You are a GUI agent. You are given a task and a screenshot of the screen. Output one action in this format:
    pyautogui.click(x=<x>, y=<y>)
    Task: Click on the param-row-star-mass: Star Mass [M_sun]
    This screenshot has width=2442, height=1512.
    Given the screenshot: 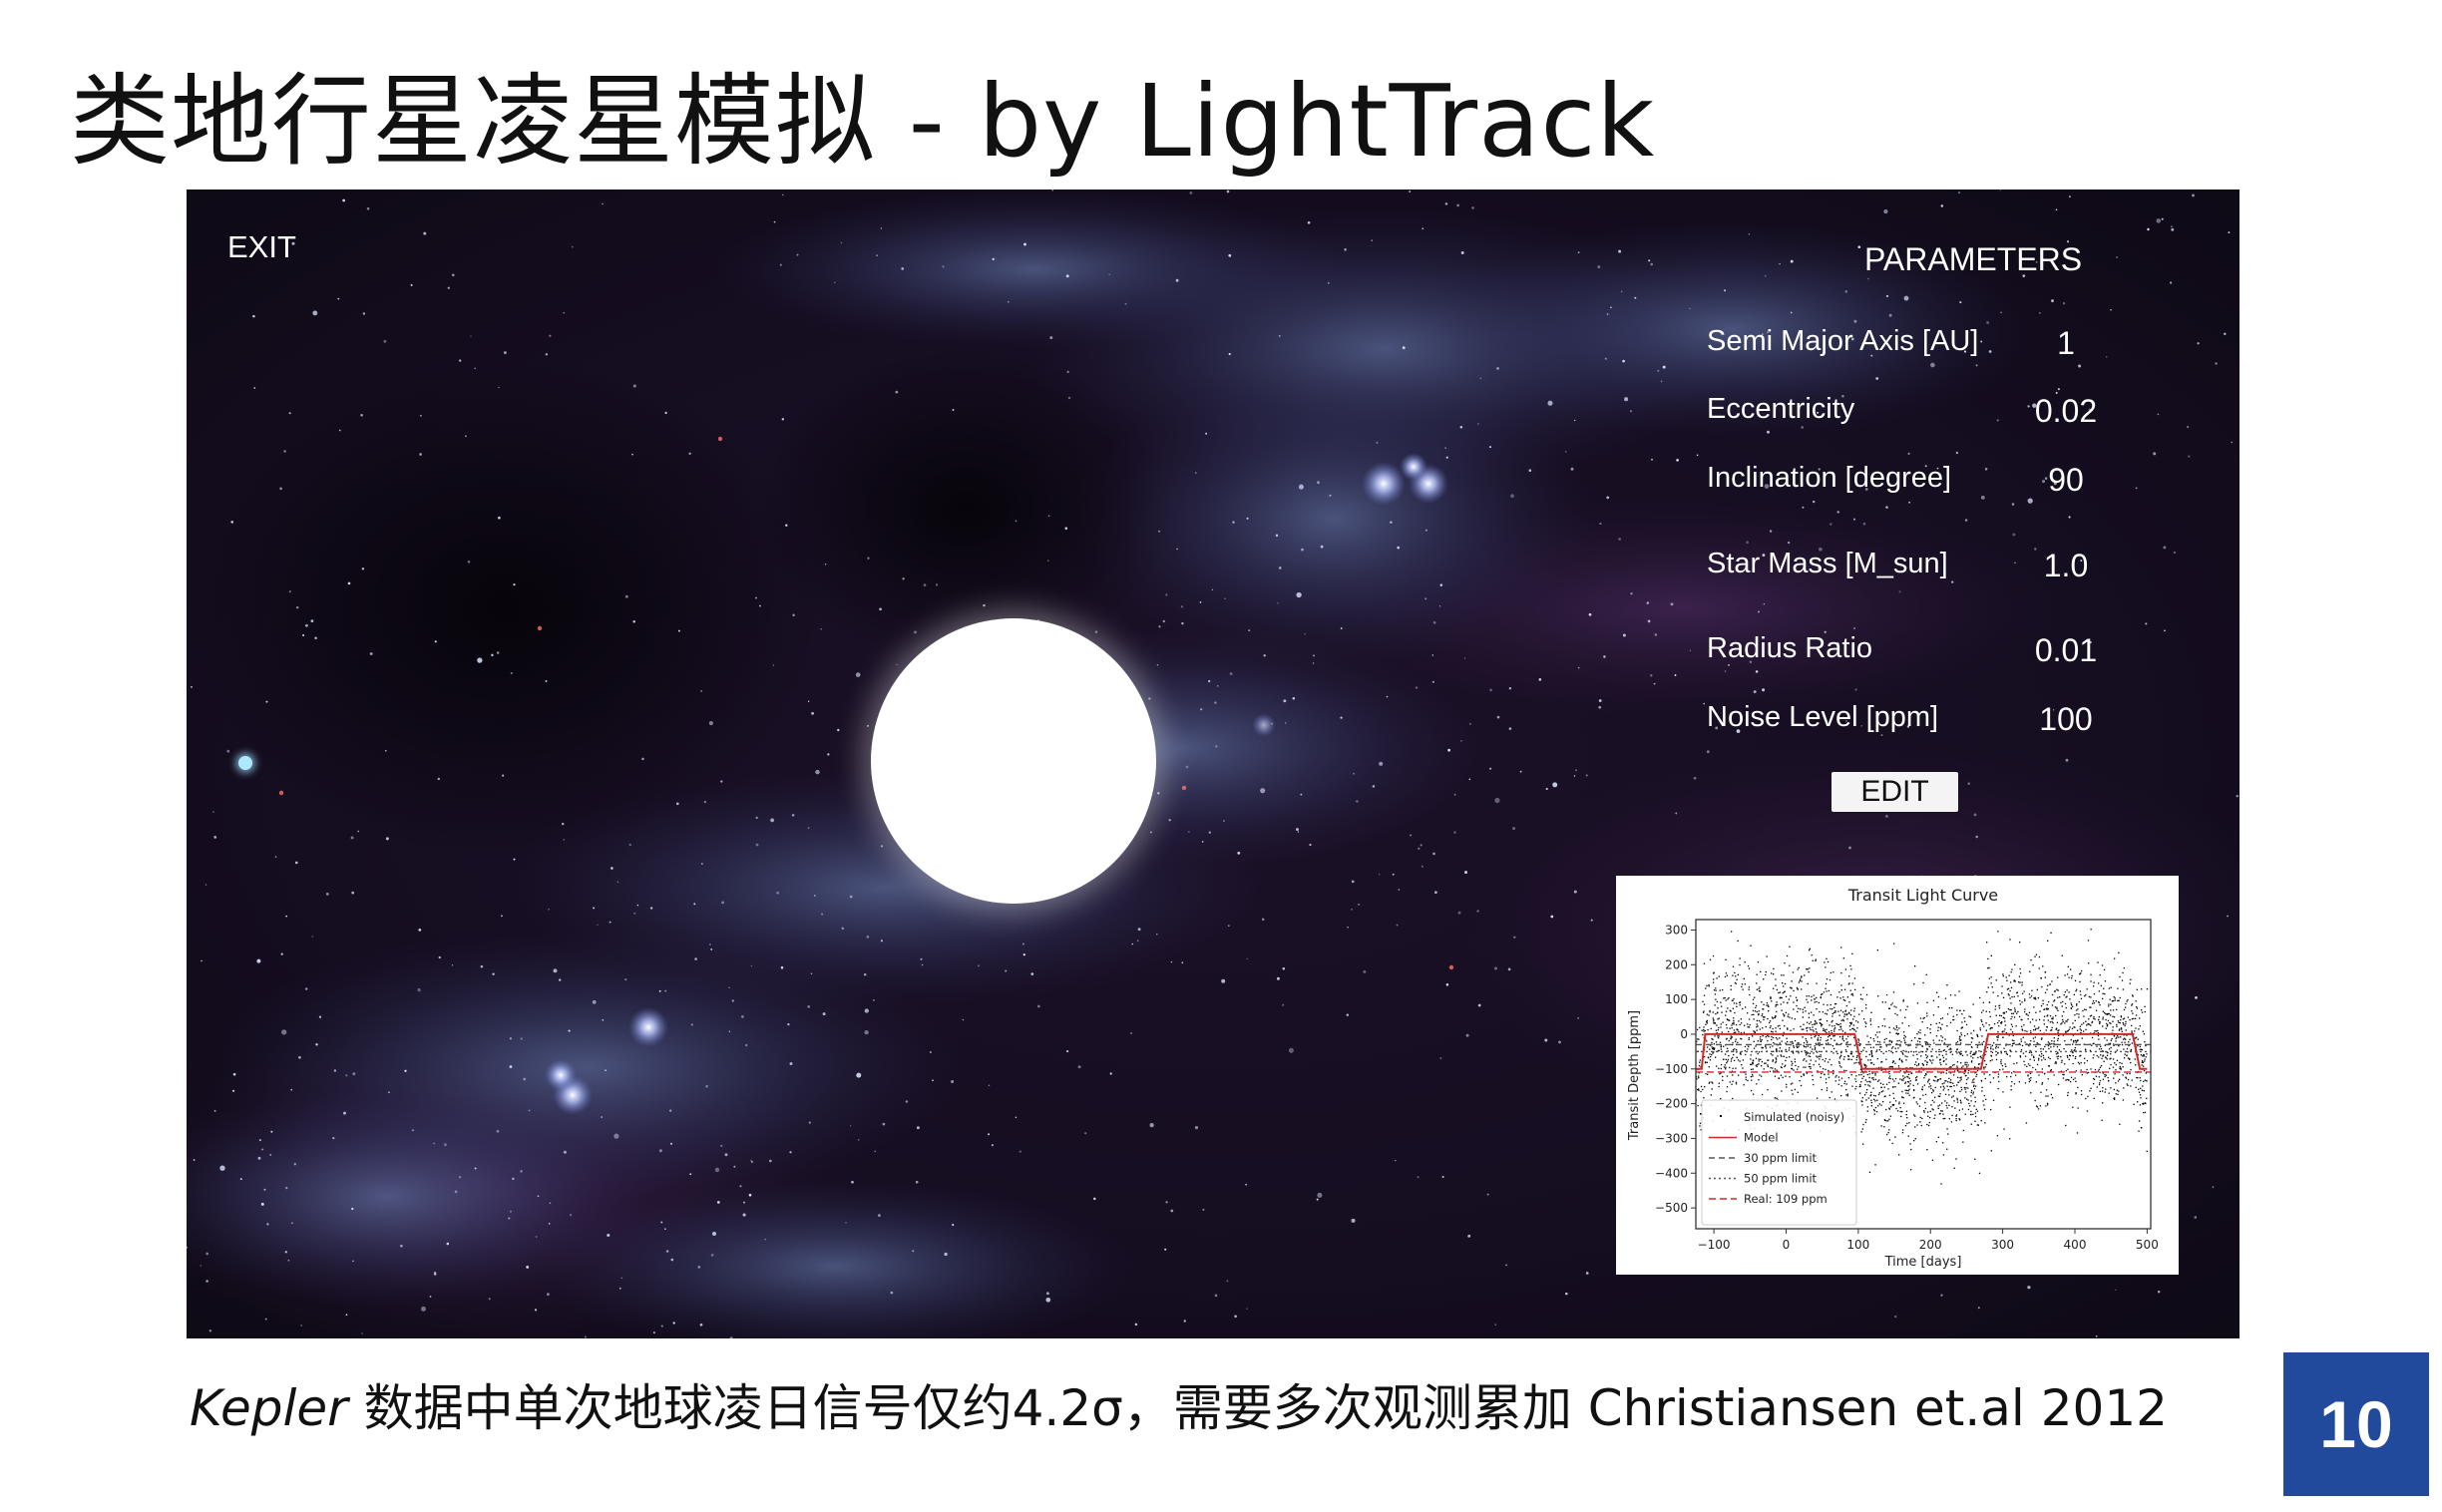 What is the action you would take?
    pyautogui.click(x=1942, y=567)
    